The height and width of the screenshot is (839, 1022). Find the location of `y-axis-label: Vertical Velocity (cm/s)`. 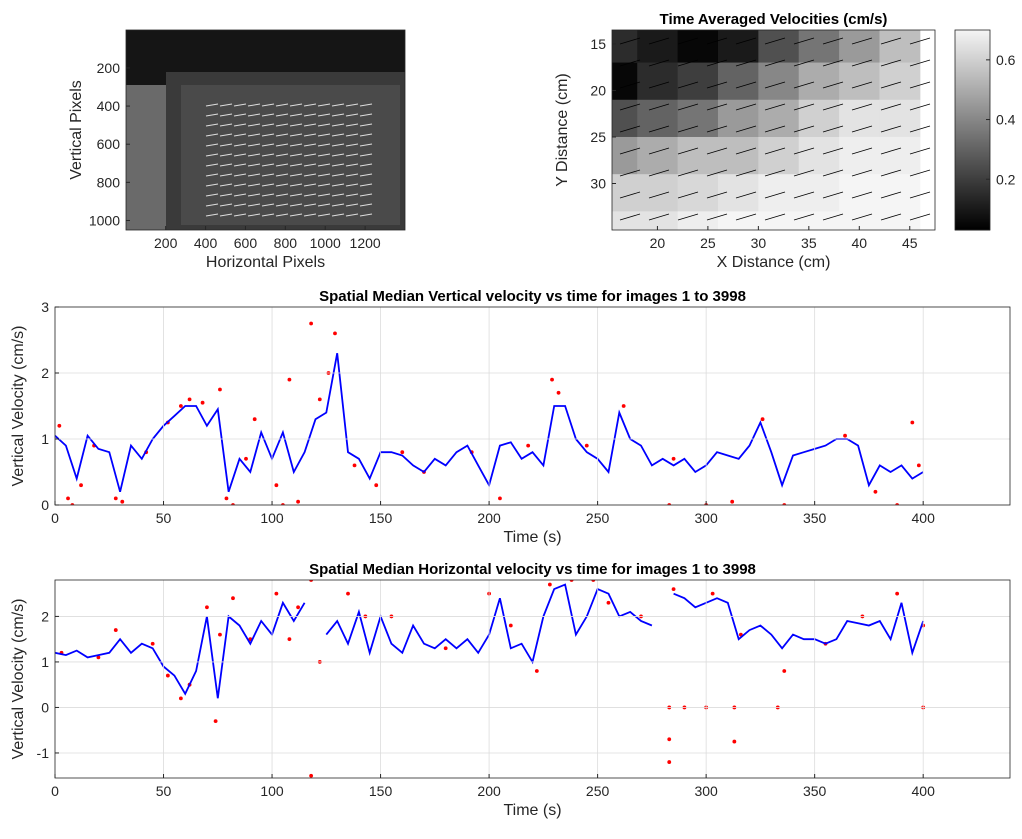

y-axis-label: Vertical Velocity (cm/s) is located at coordinates (18, 406).